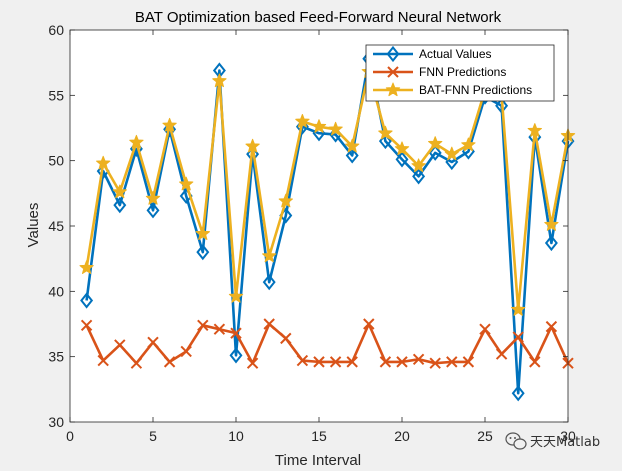 This screenshot has height=471, width=622. I want to click on x-axis-label: Time Interval, so click(318, 460).